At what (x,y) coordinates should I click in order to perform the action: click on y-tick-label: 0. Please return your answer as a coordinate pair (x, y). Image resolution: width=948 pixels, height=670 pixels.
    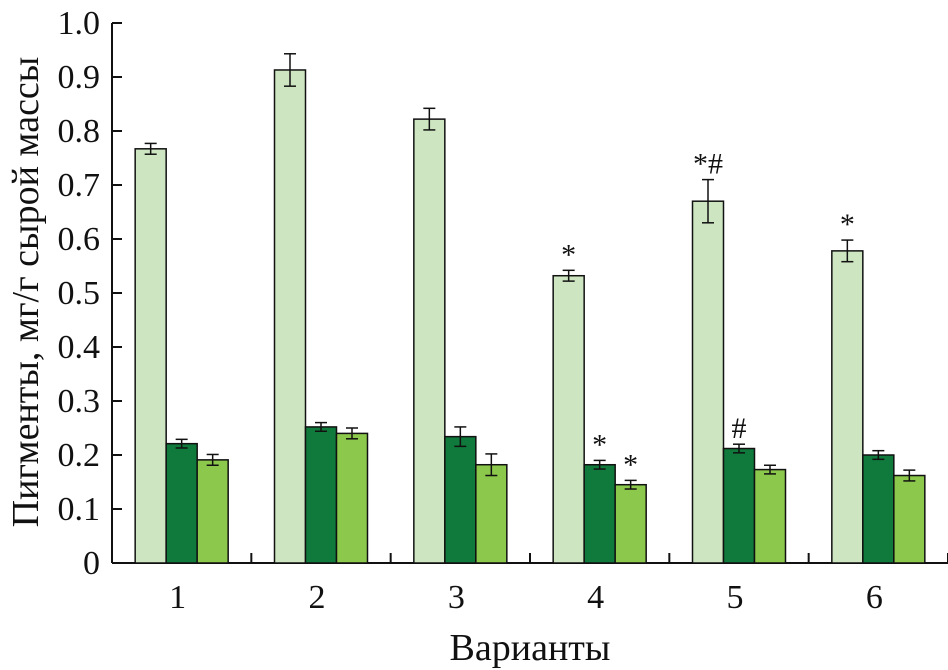
    Looking at the image, I should click on (91, 563).